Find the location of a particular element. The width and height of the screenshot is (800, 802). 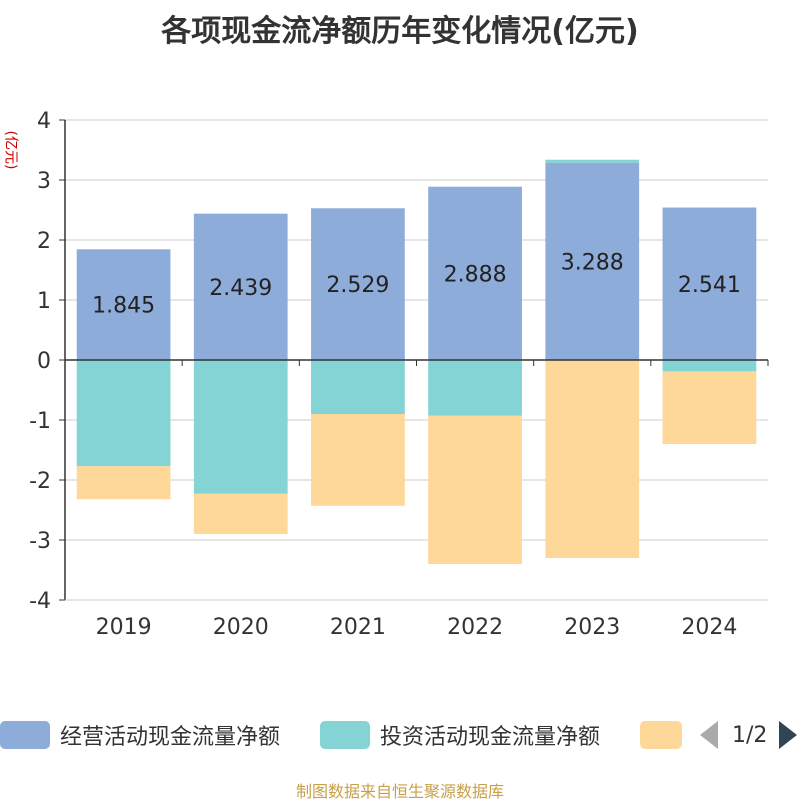

legend-swatch-financing is located at coordinates (661, 735).